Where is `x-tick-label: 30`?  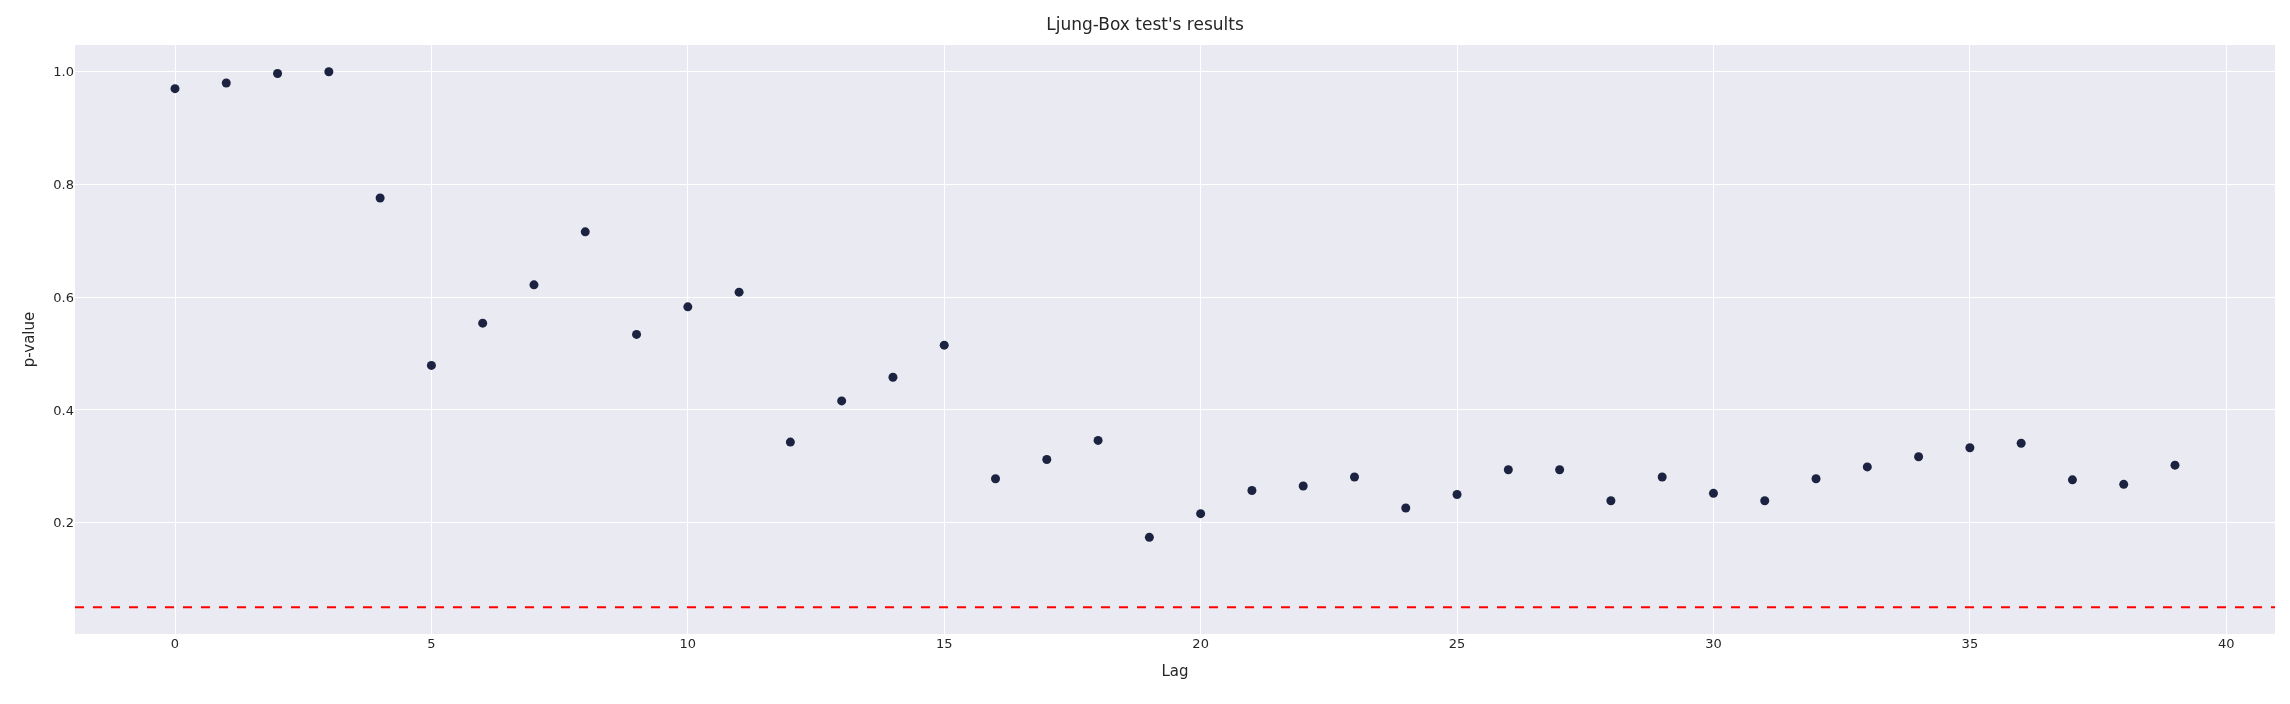 x-tick-label: 30 is located at coordinates (1713, 643).